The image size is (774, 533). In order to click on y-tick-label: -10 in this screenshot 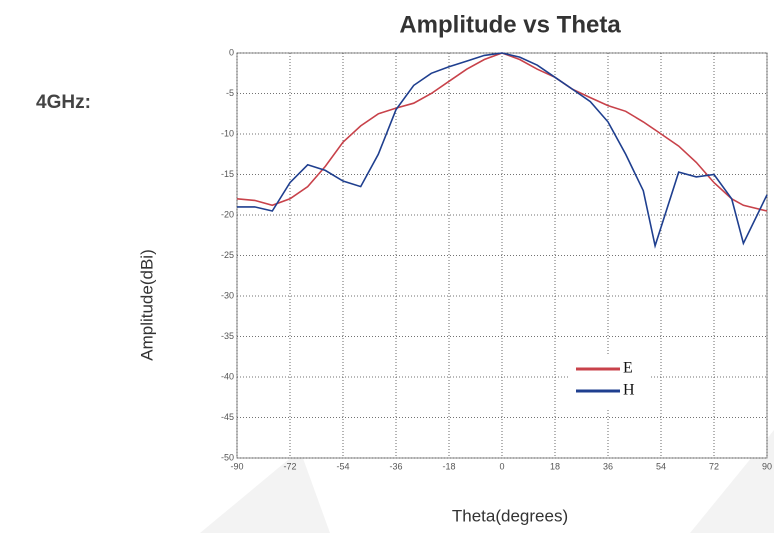, I will do `click(227, 133)`.